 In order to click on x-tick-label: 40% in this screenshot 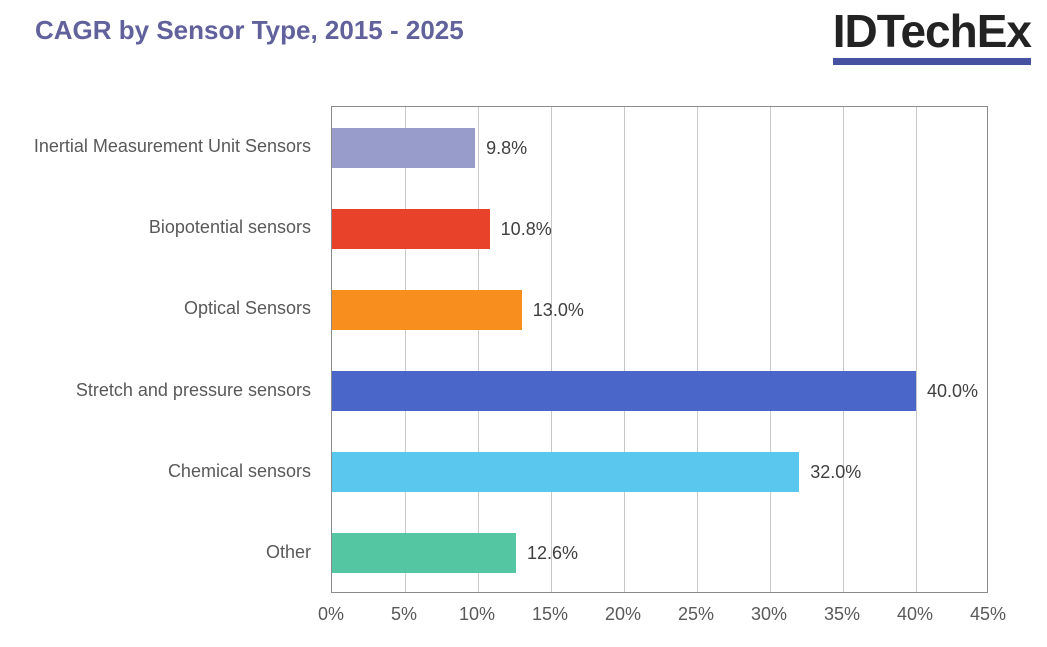, I will do `click(915, 614)`.